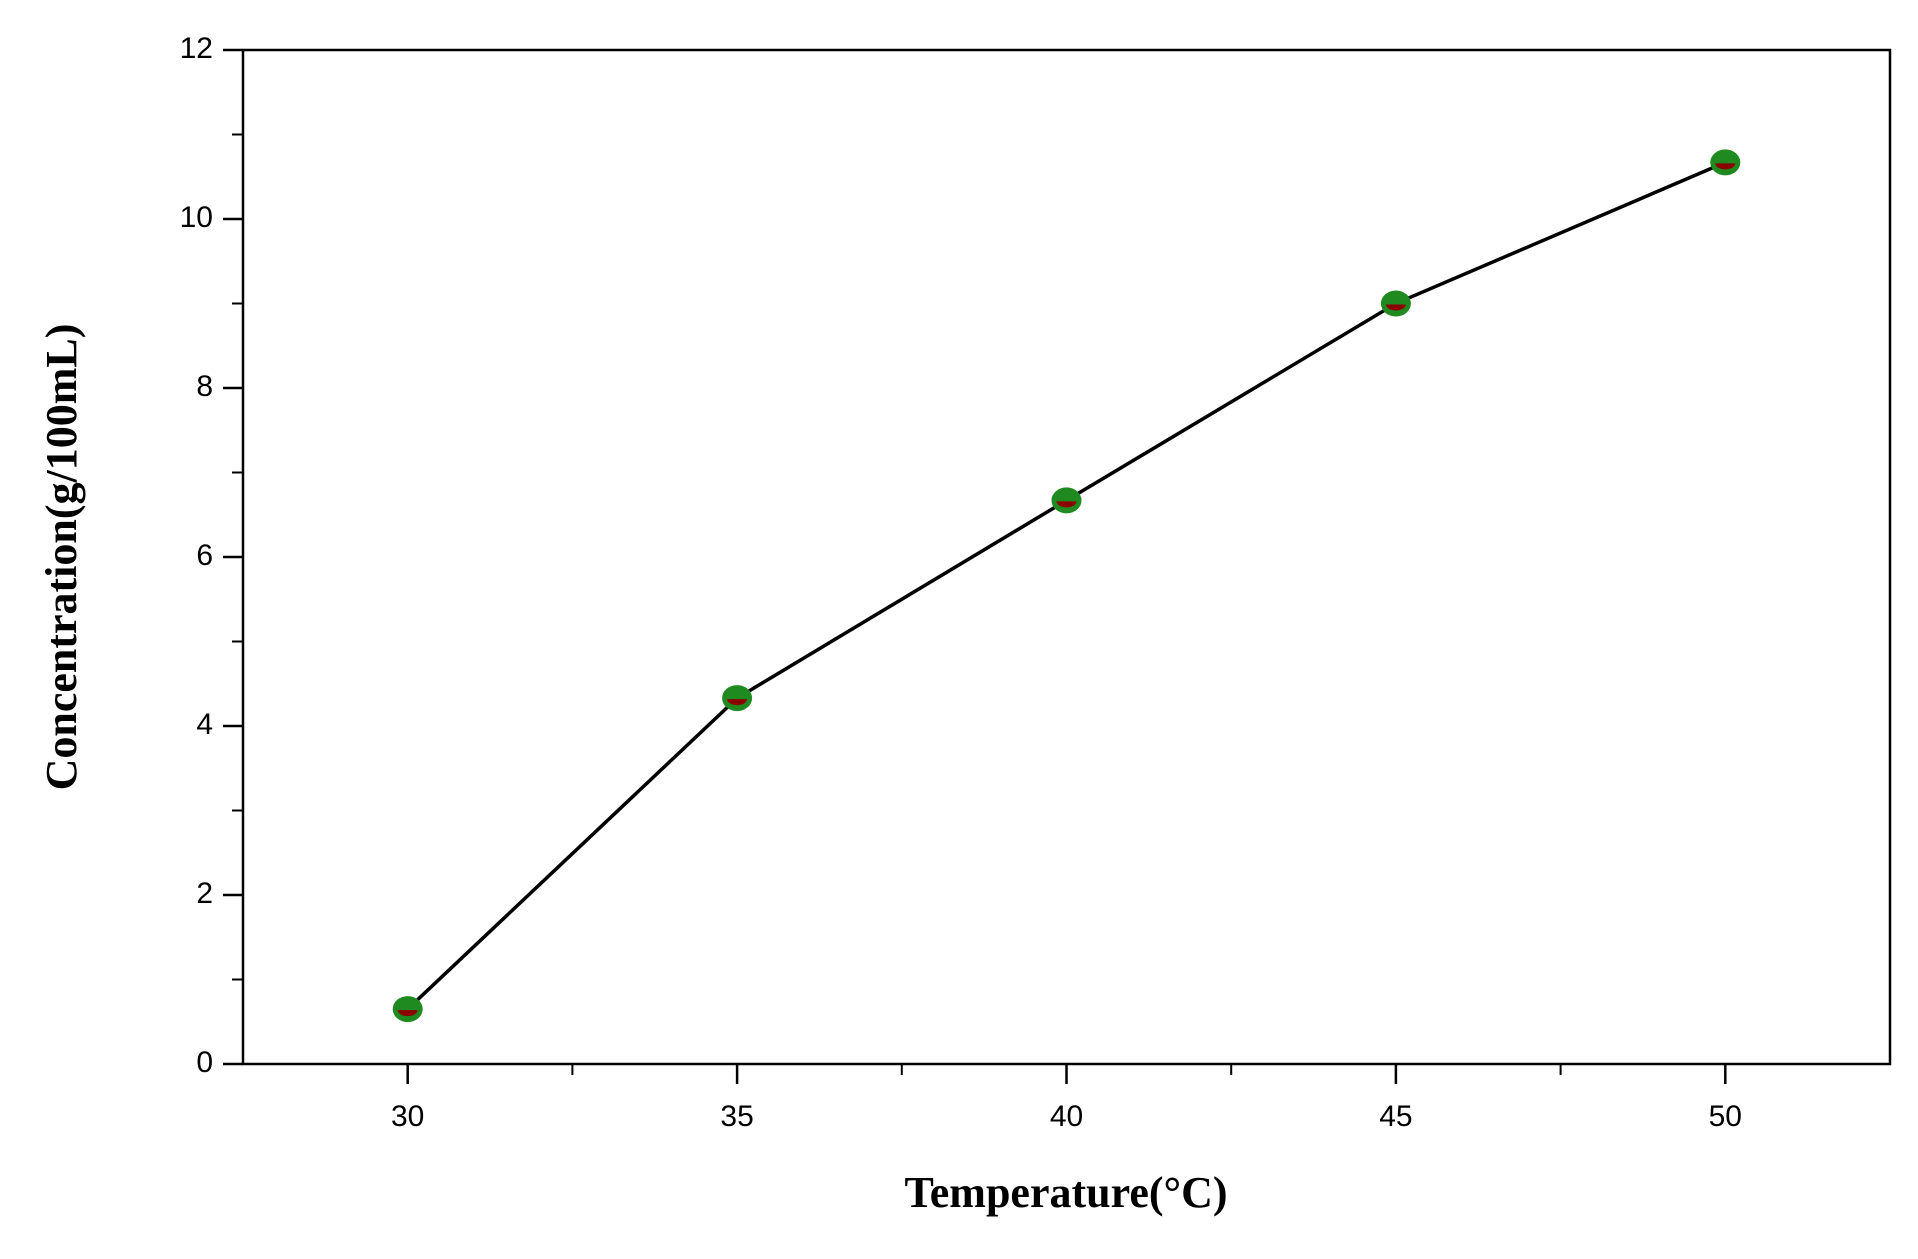  I want to click on y-tick-label: 8, so click(204, 386).